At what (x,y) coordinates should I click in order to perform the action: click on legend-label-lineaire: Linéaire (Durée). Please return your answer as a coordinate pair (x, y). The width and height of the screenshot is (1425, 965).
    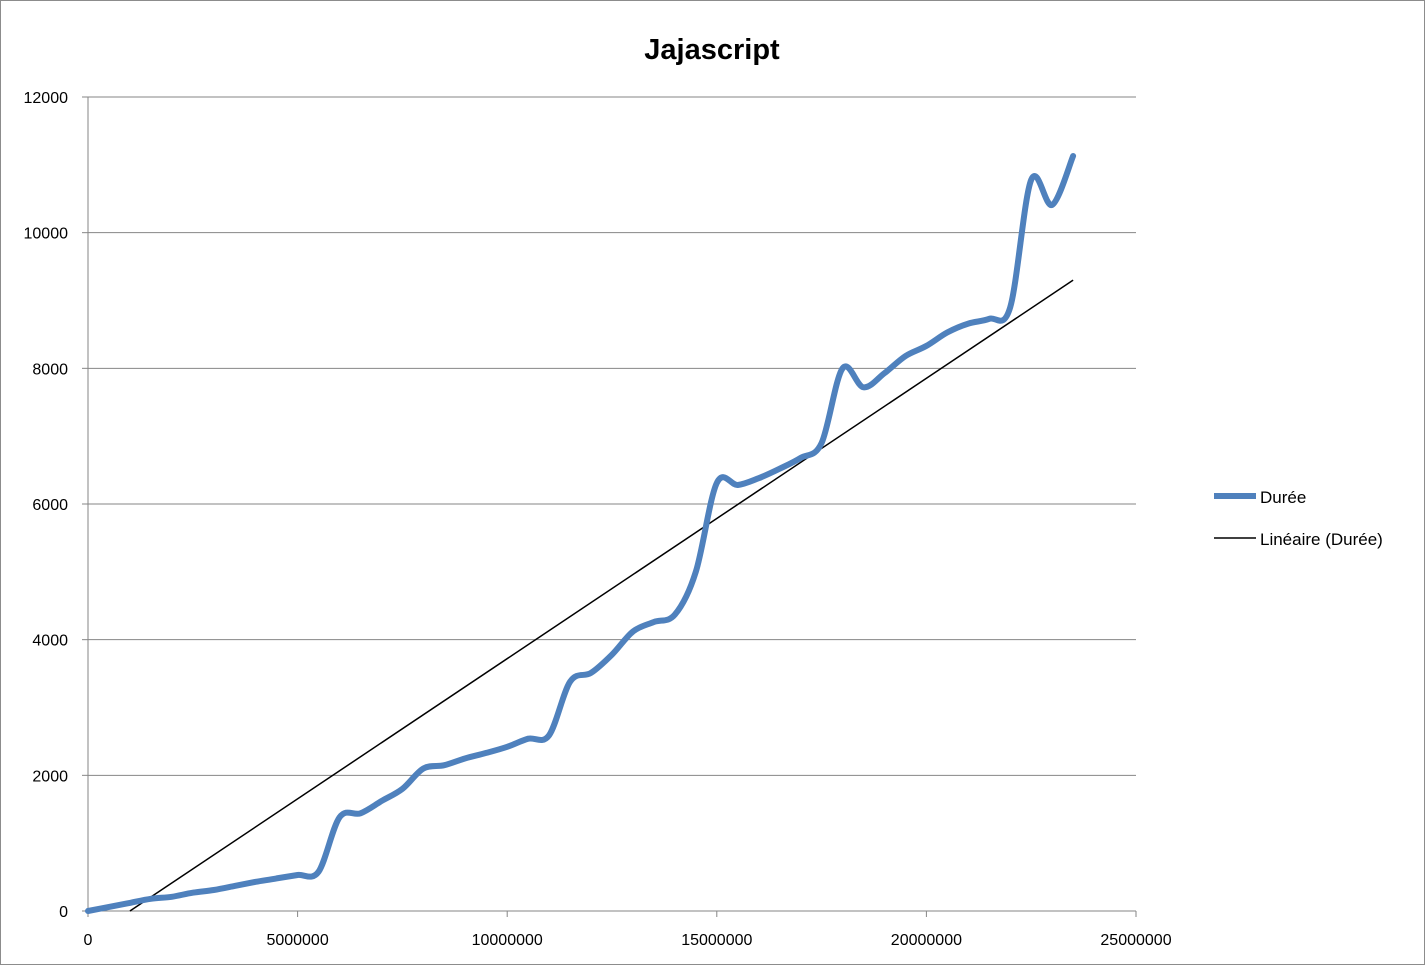
    Looking at the image, I should click on (1321, 539).